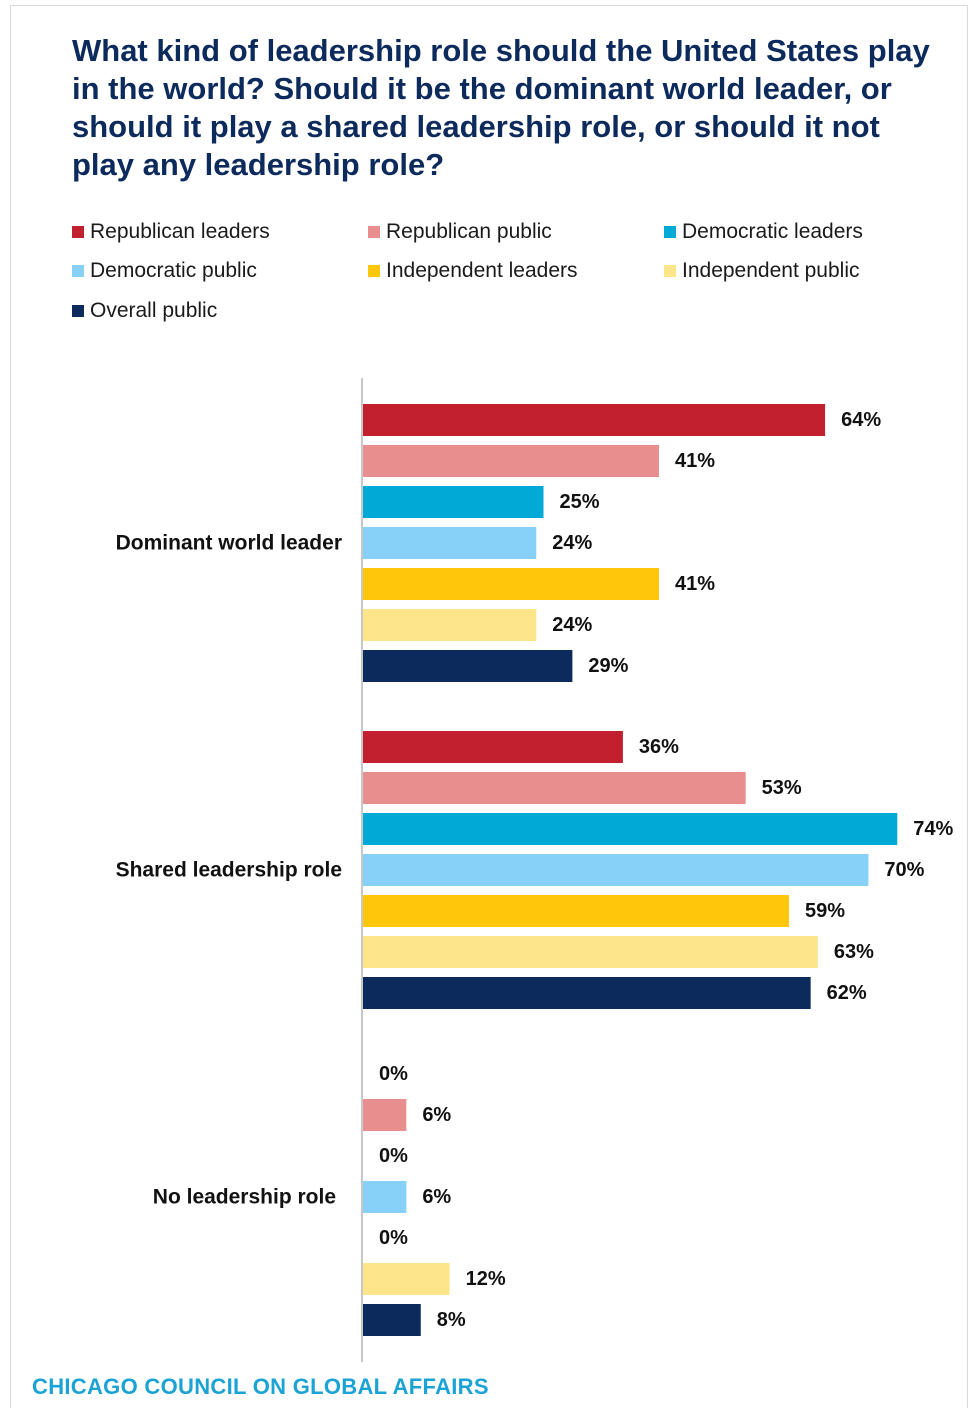 The width and height of the screenshot is (969, 1410). Describe the element at coordinates (825, 911) in the screenshot. I see `data-label: 59%` at that location.